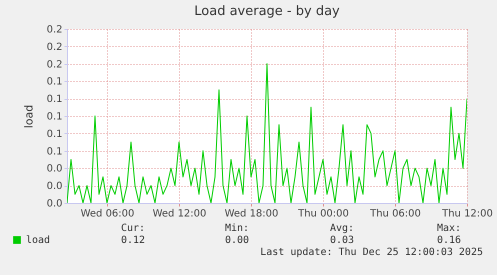 This screenshot has height=275, width=497. What do you see at coordinates (342, 240) in the screenshot?
I see `text: 0.03` at bounding box center [342, 240].